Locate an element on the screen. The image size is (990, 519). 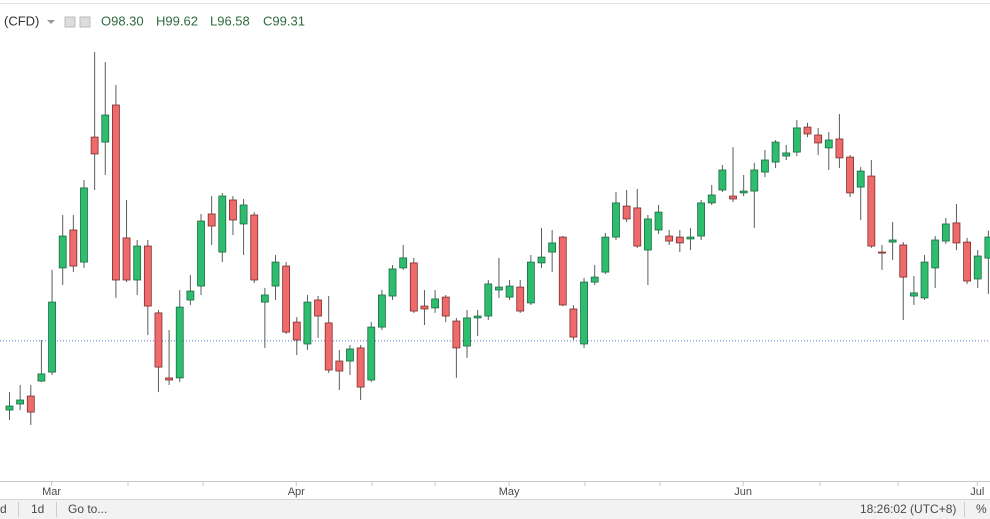
symbol: (CFD) is located at coordinates (21, 20).